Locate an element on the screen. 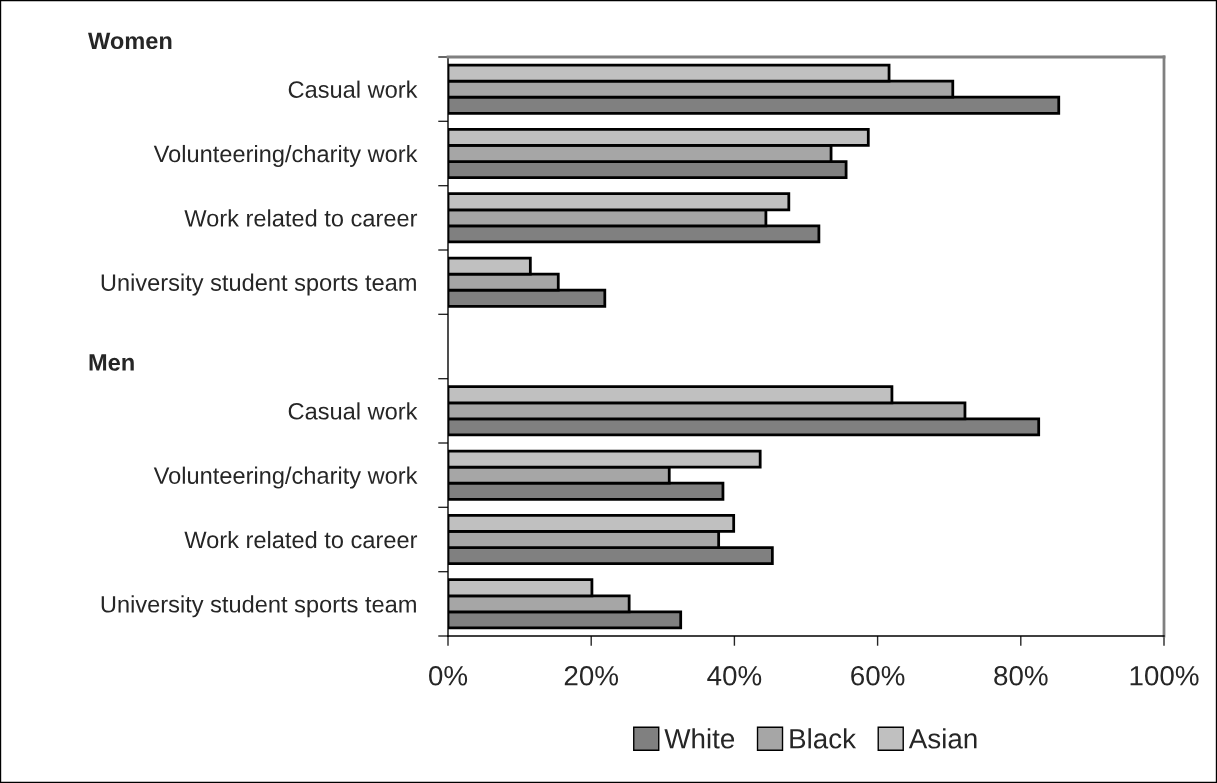  x-tick-label: 80% is located at coordinates (1021, 675).